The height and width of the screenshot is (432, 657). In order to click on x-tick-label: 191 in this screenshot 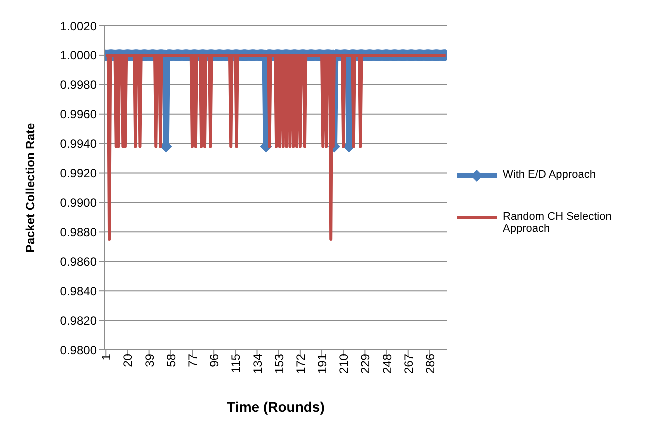, I will do `click(323, 364)`.